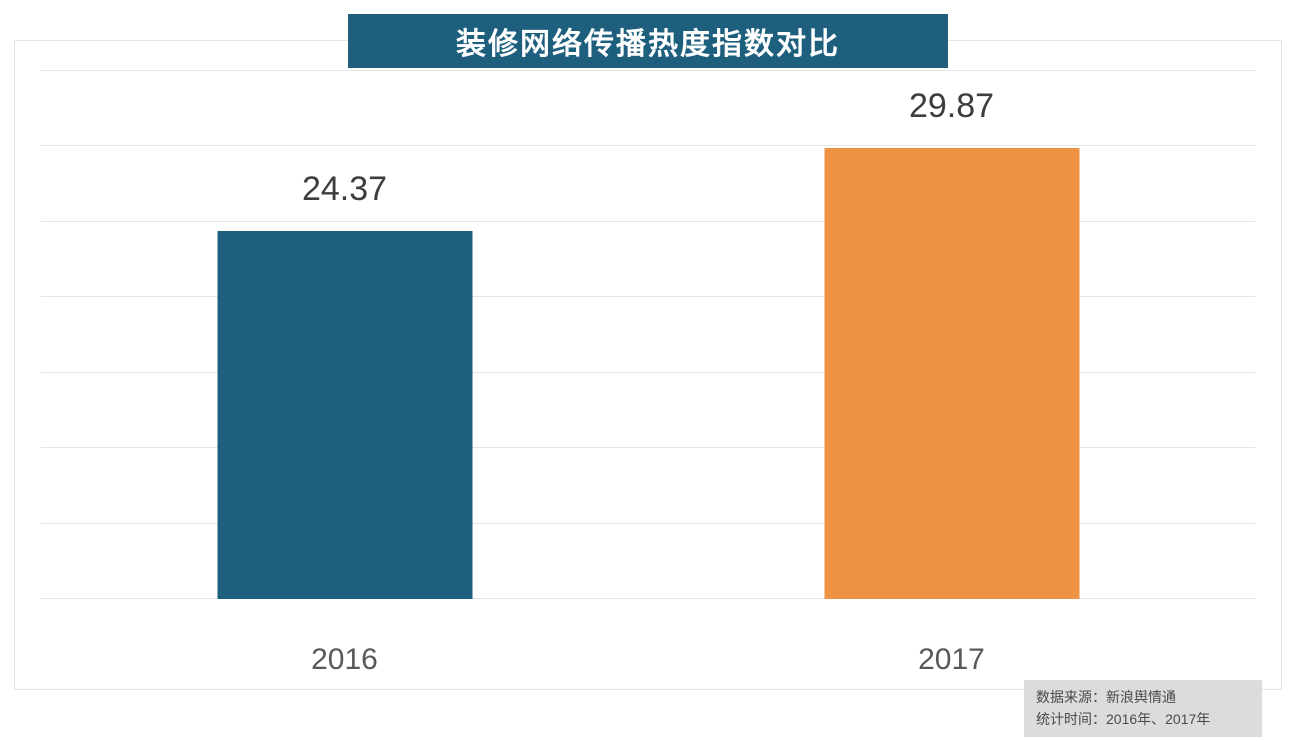  I want to click on x-axis-label: 2017, so click(951, 659).